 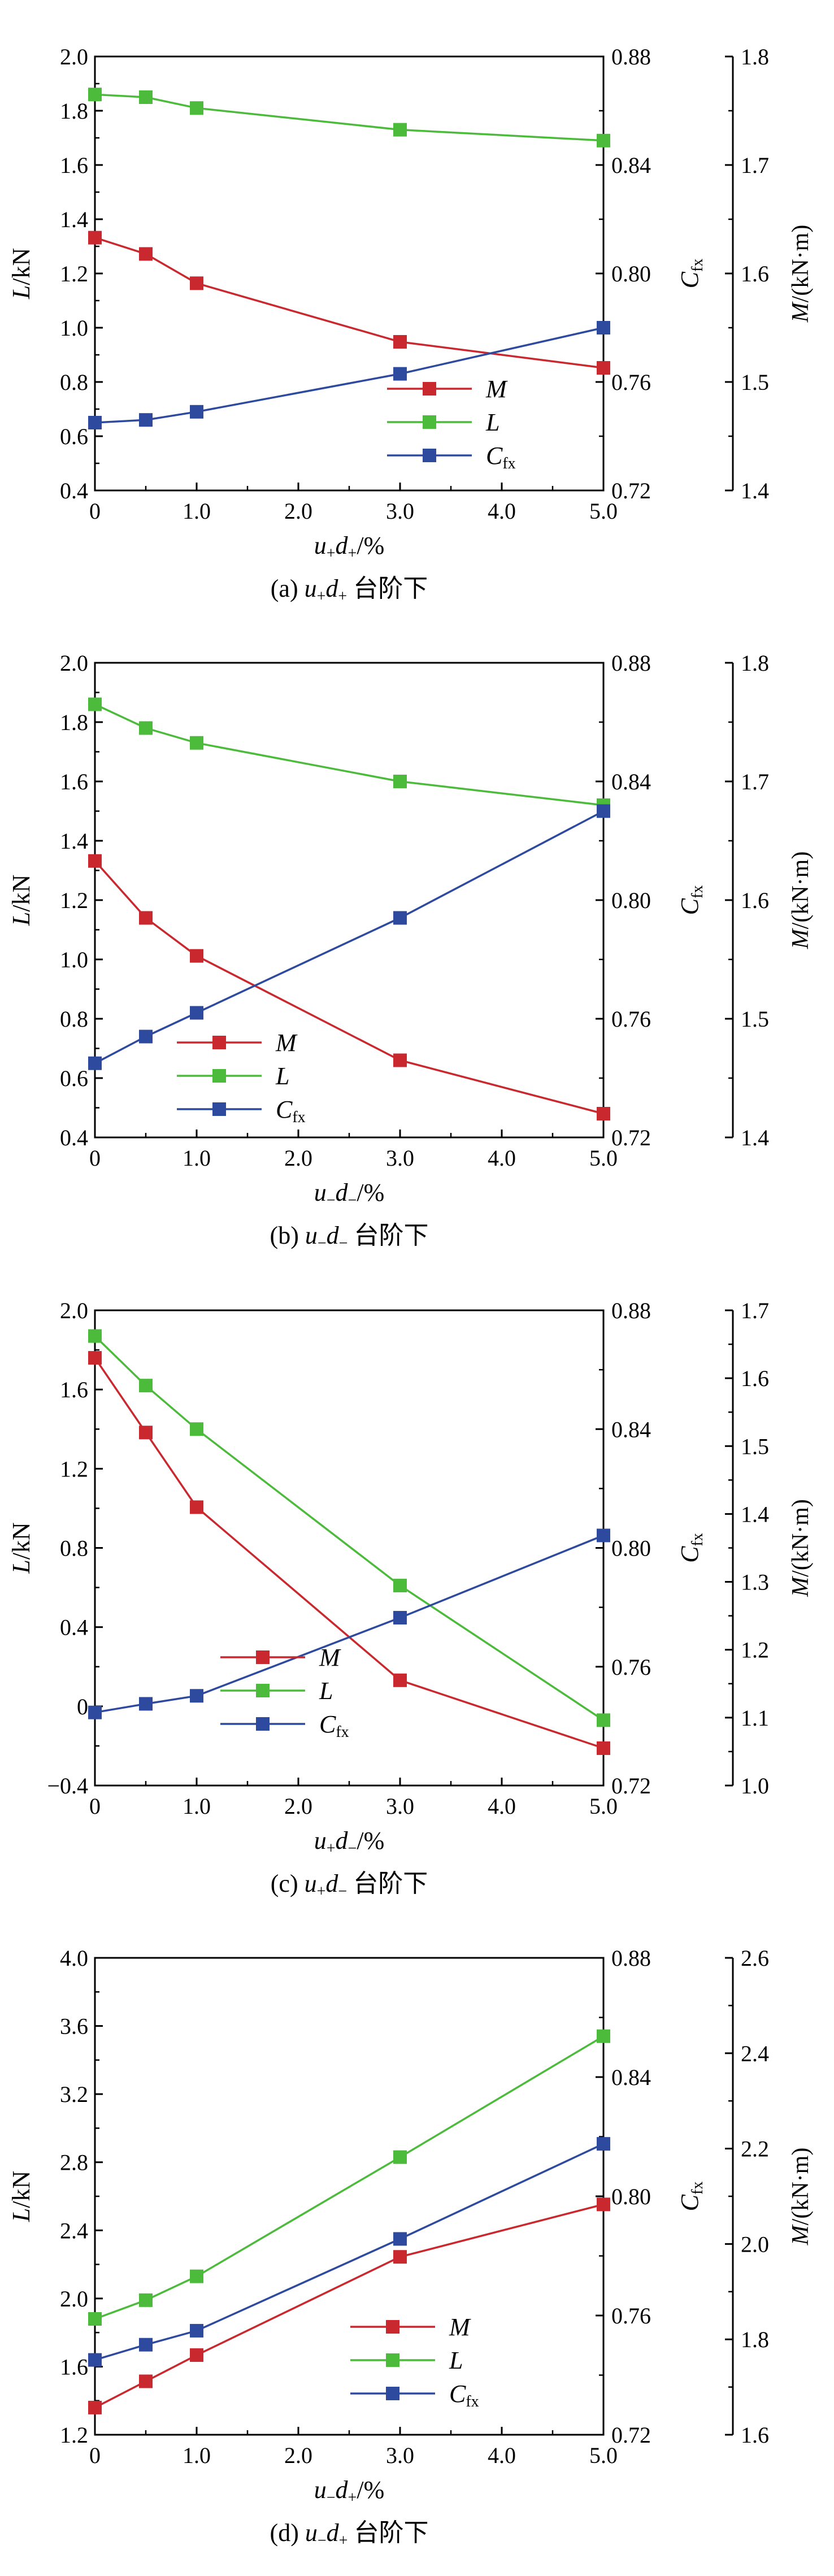 What do you see at coordinates (604, 1806) in the screenshot?
I see `x-tick-label: 5.0` at bounding box center [604, 1806].